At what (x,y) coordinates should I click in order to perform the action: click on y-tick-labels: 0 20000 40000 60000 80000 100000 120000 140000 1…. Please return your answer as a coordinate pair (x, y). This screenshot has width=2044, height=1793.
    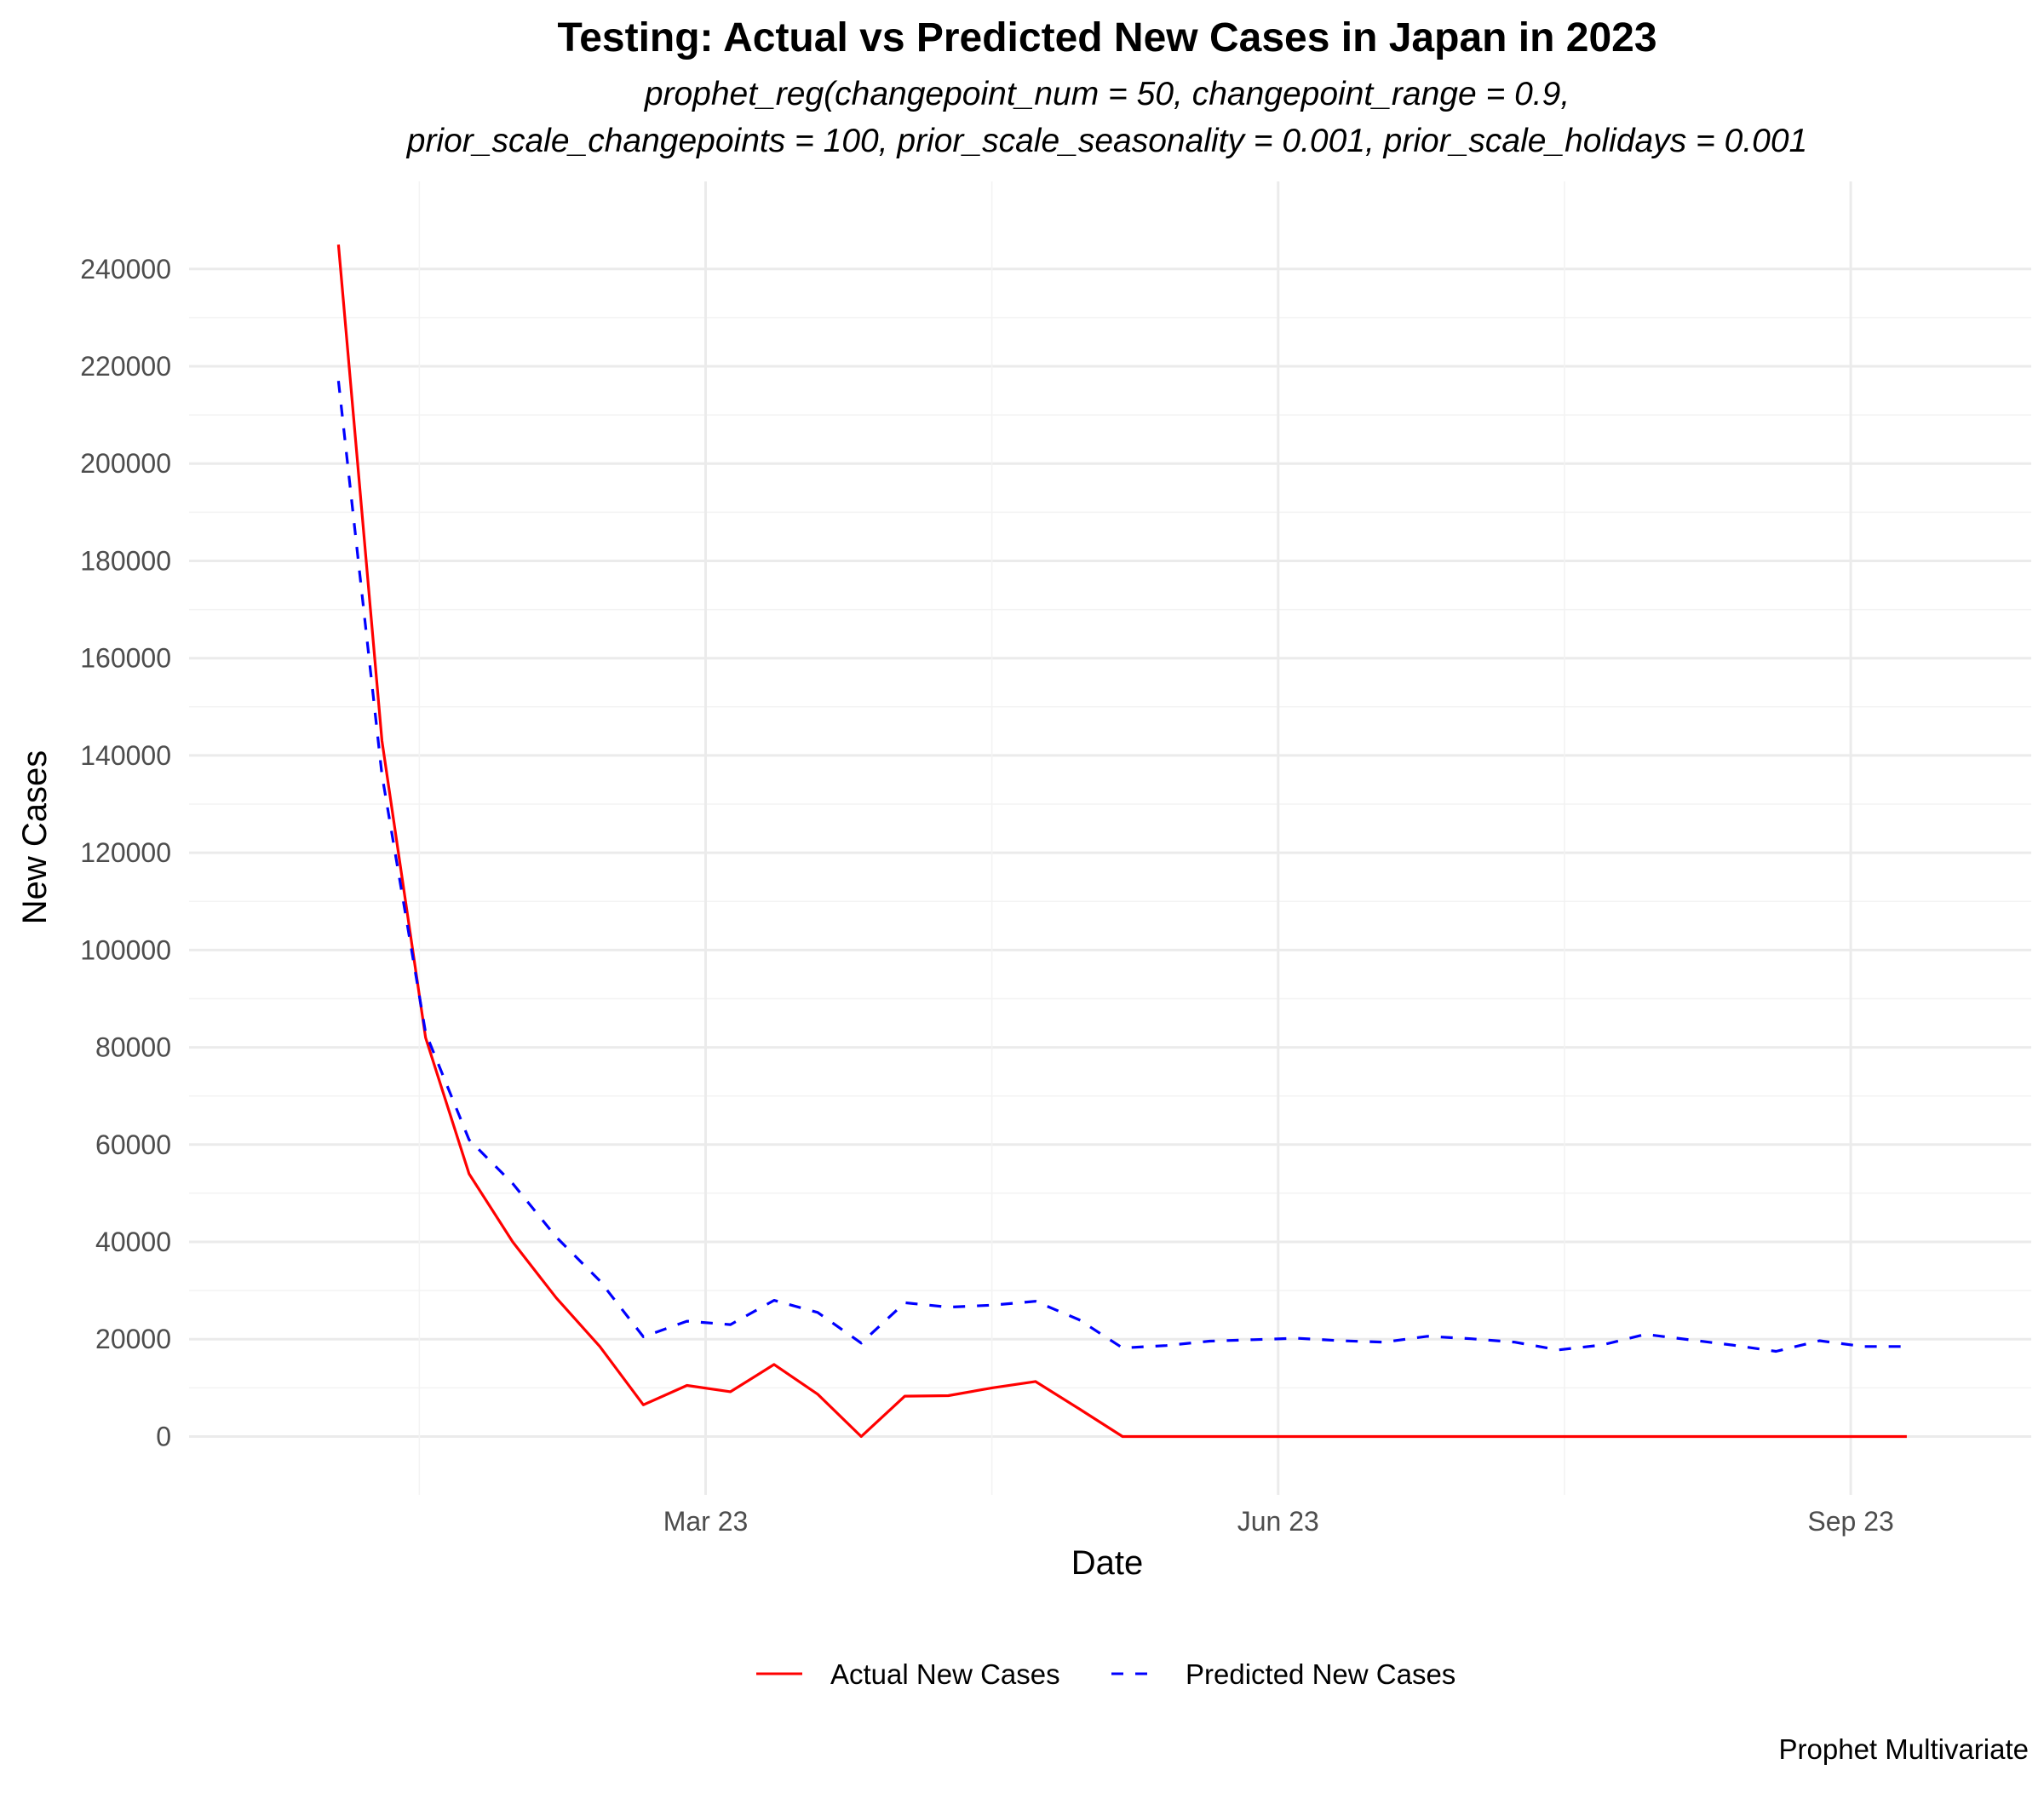
    Looking at the image, I should click on (125, 853).